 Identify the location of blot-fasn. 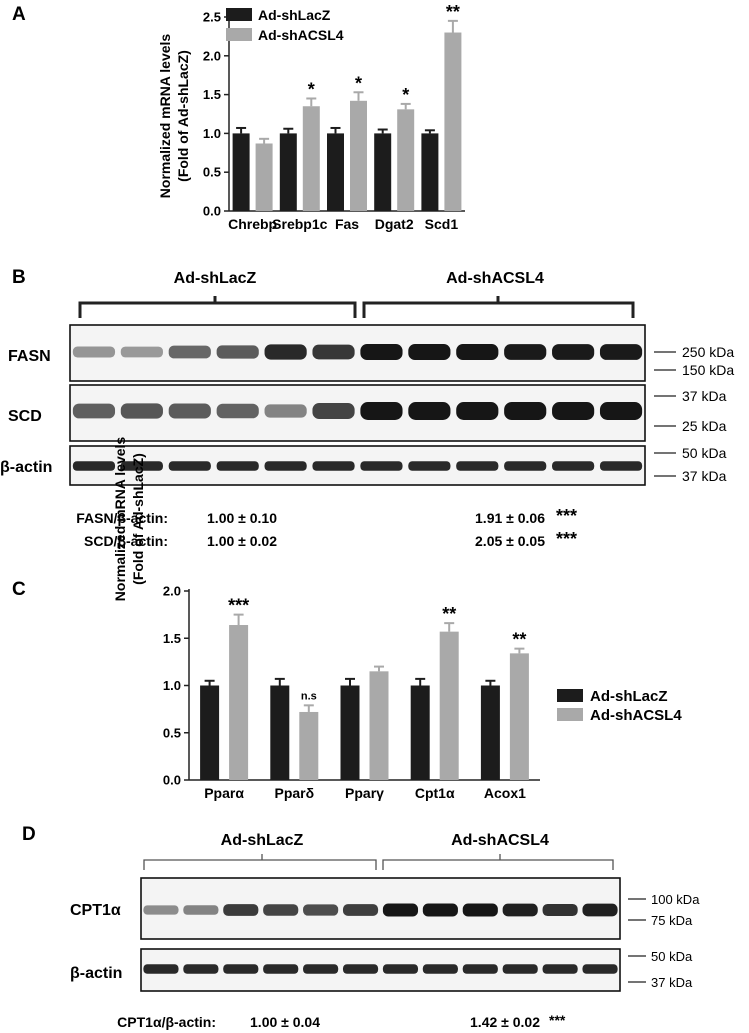
(357, 353).